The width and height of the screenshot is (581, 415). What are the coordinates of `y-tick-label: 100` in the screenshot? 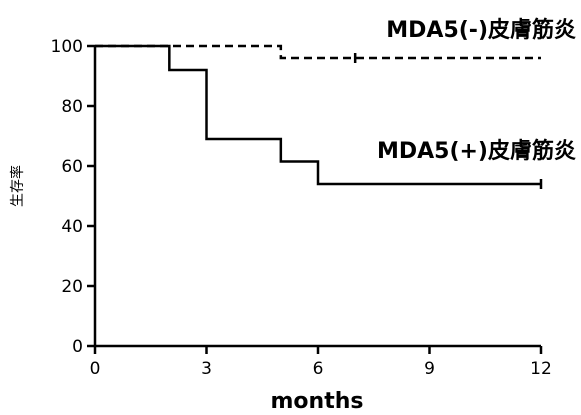 It's located at (67, 47).